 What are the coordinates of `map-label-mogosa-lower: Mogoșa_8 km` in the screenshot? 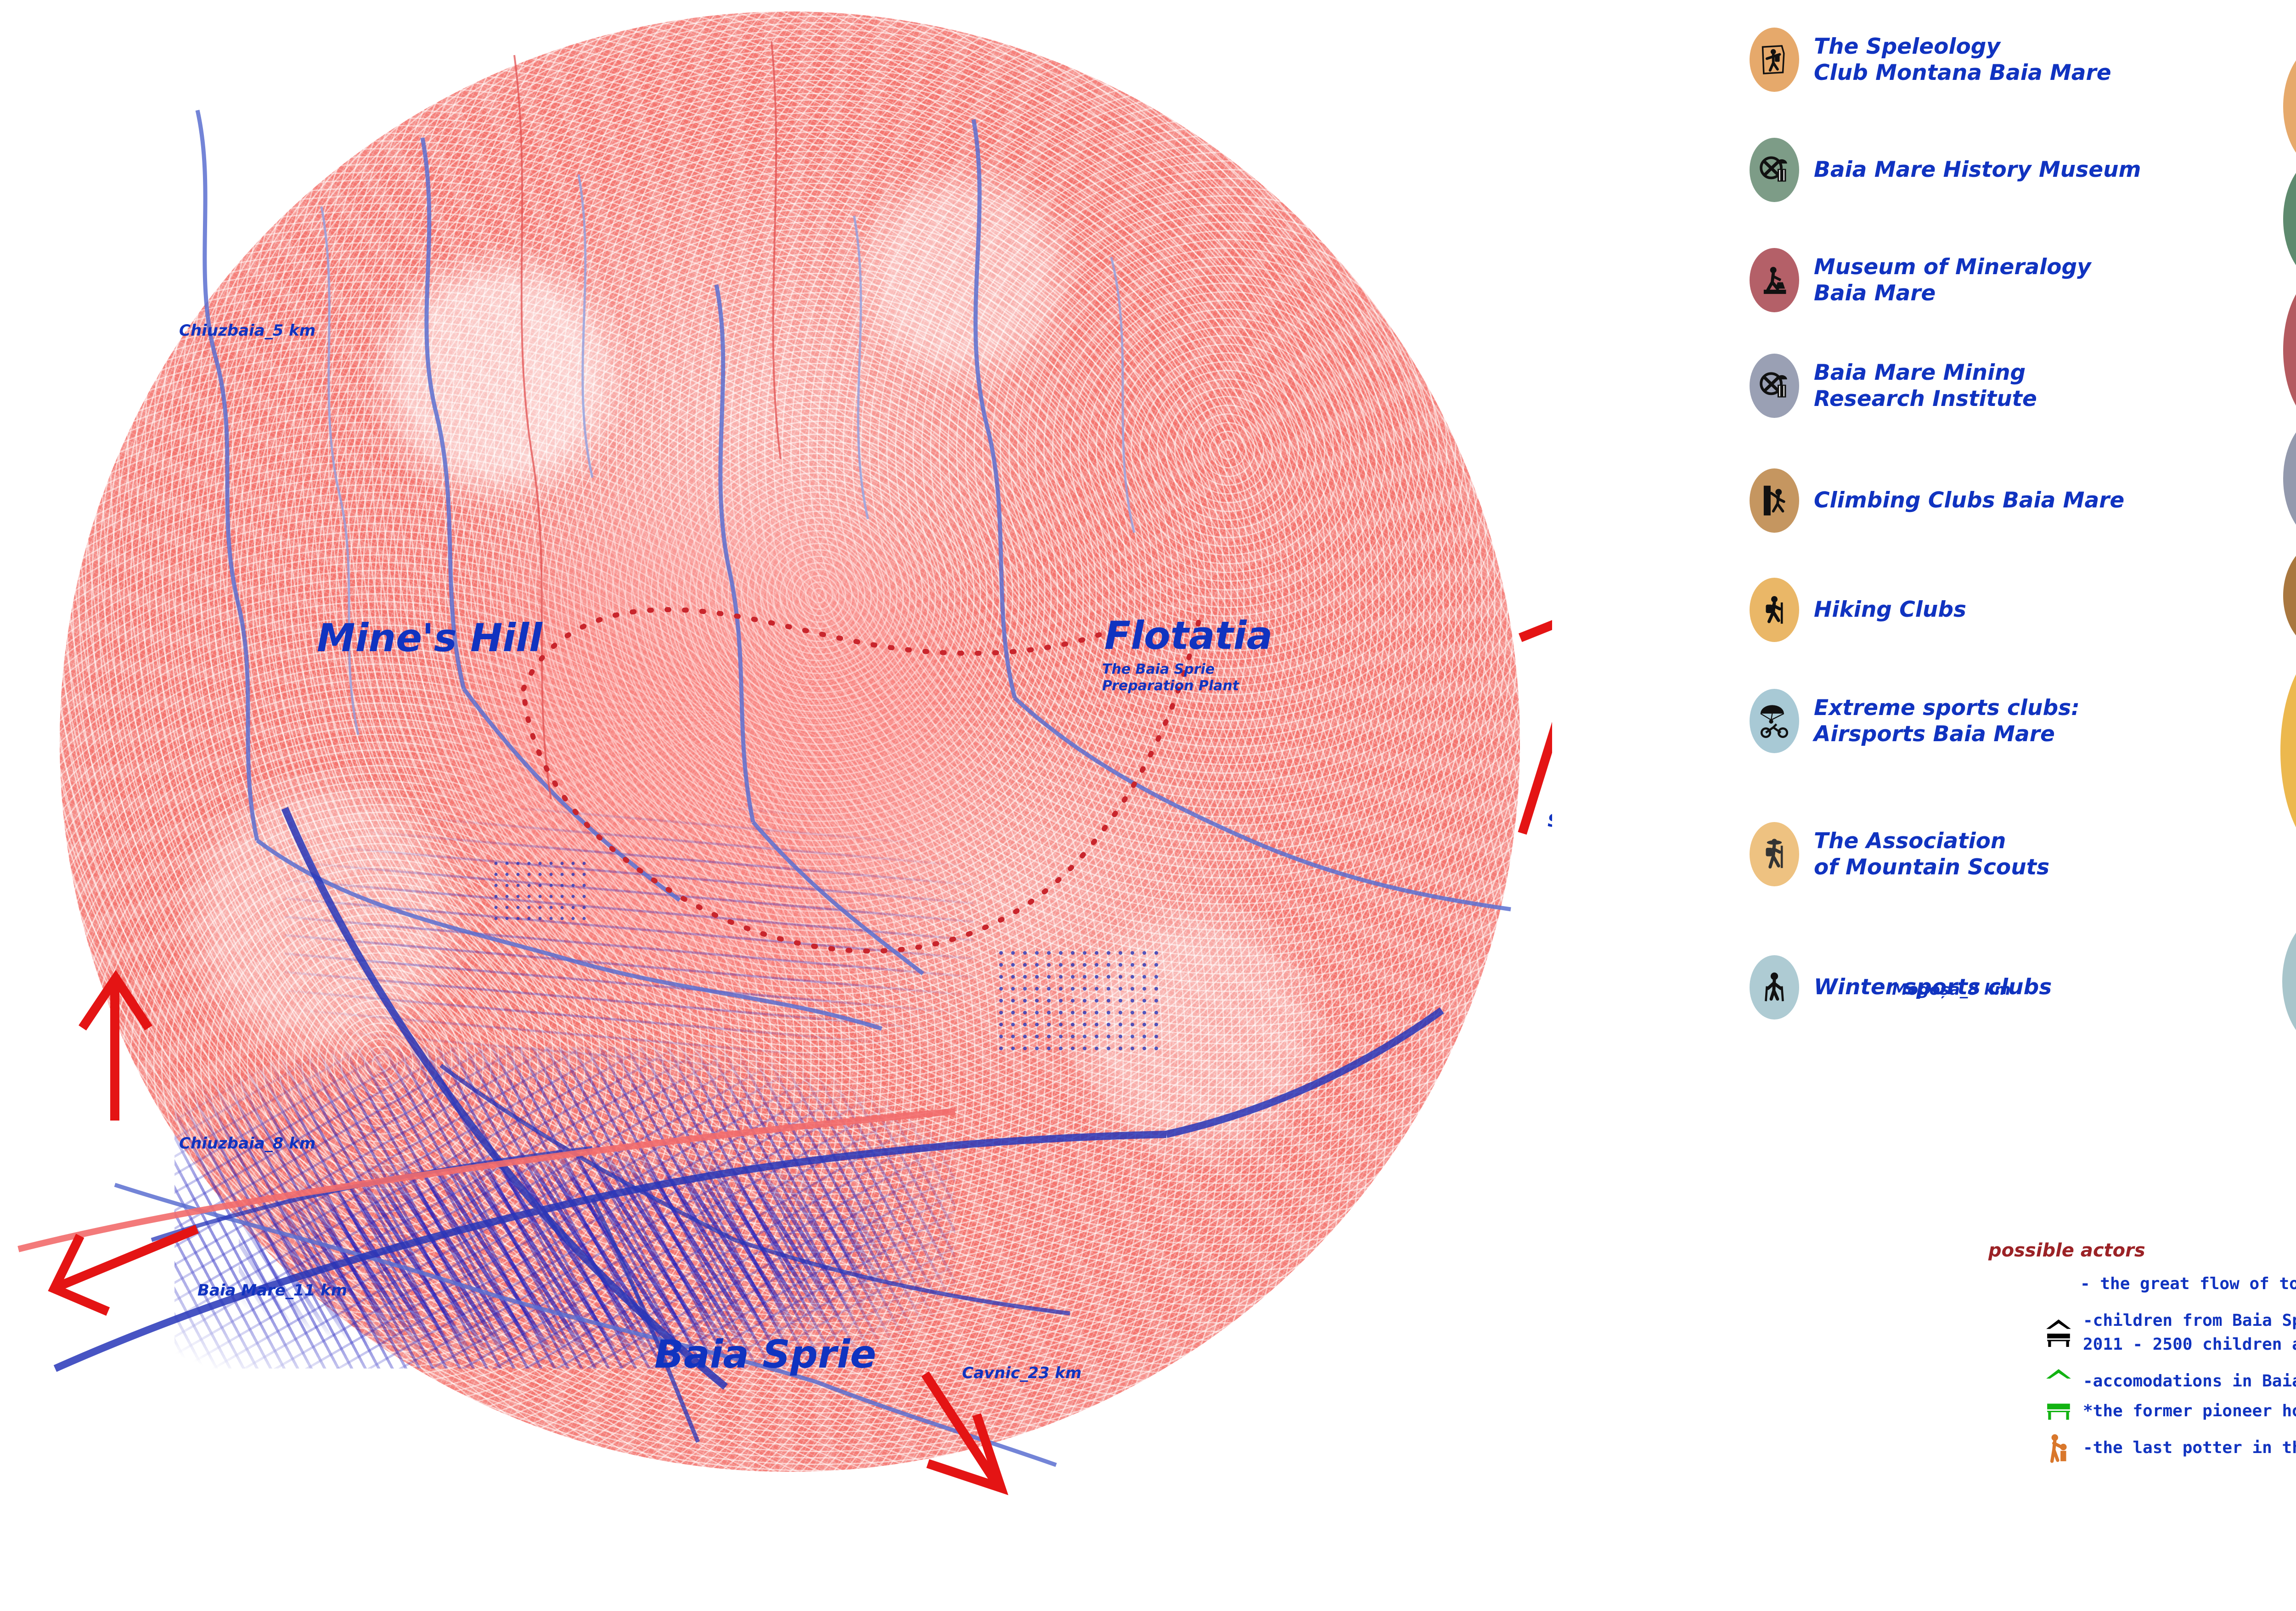 It's located at (1951, 990).